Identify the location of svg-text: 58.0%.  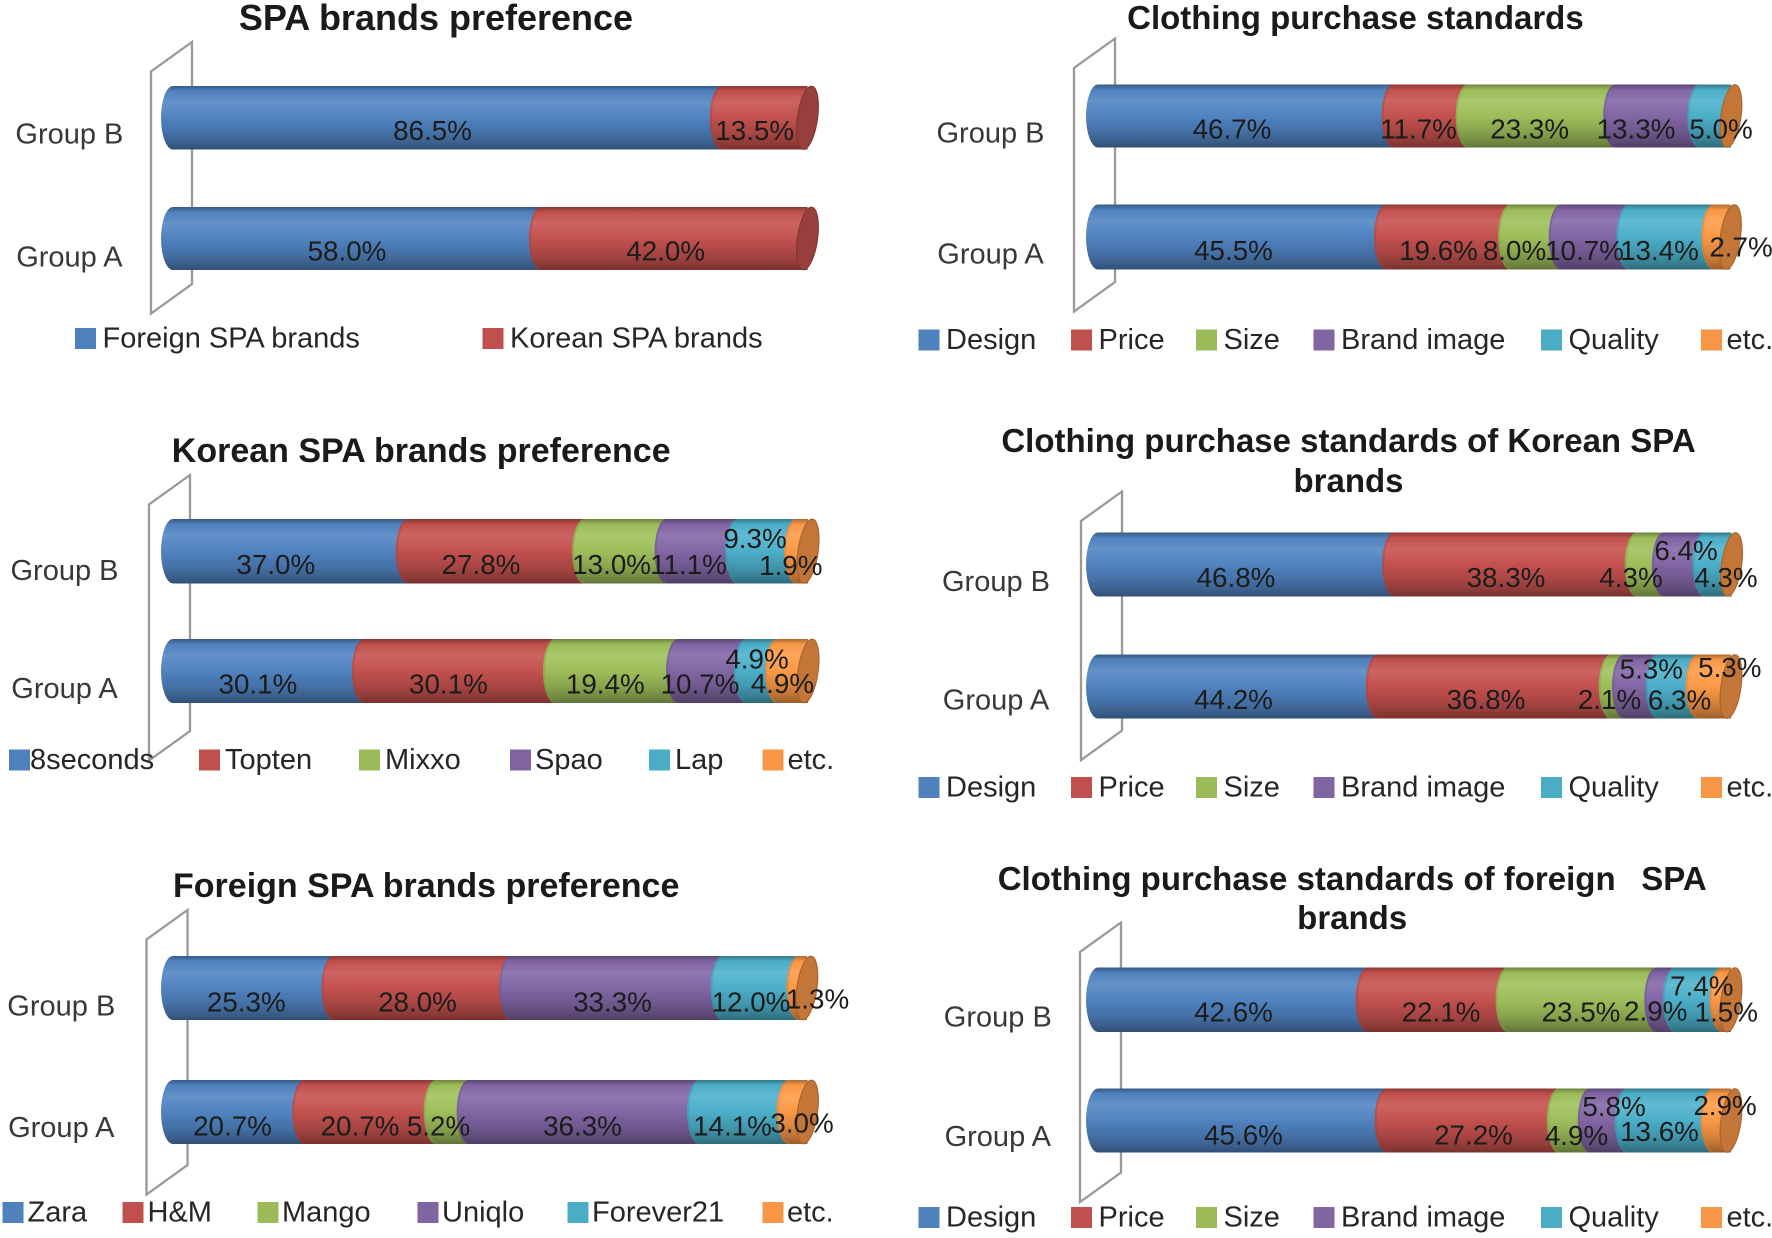
(347, 251).